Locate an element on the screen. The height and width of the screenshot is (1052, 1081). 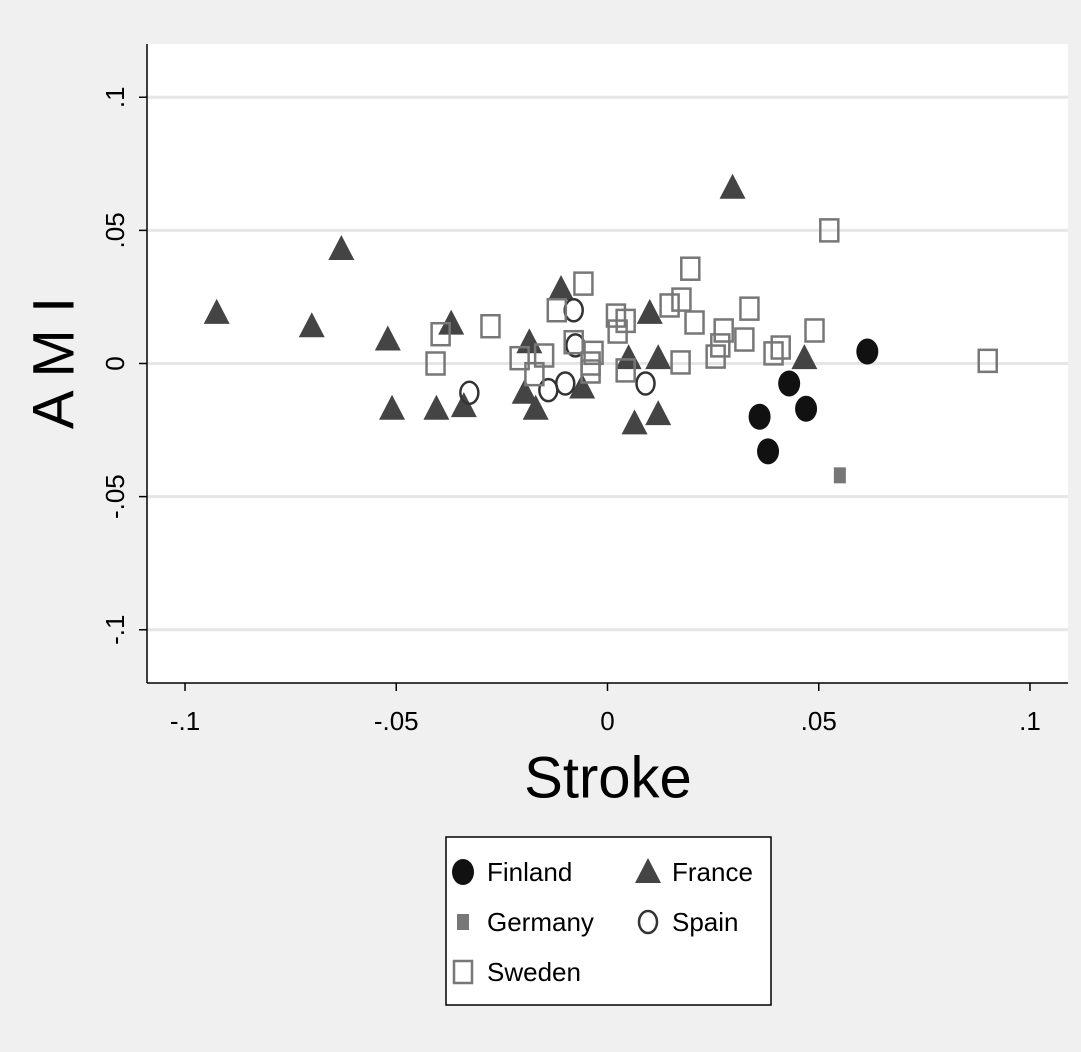
legend-label: France is located at coordinates (712, 872).